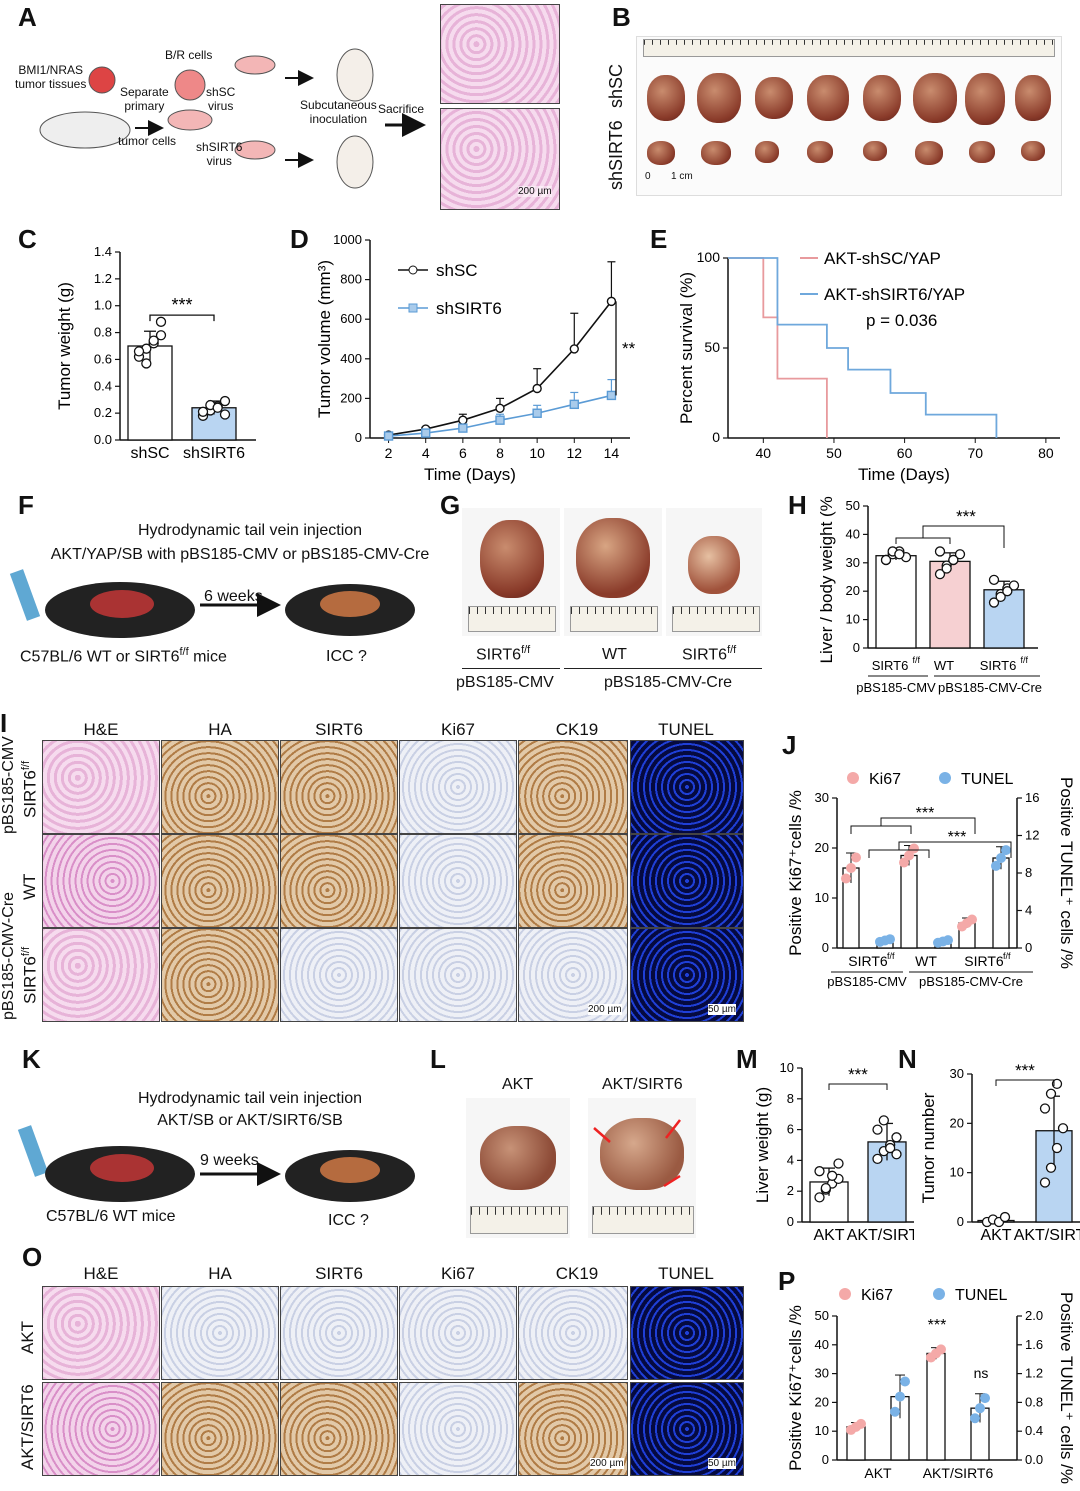 The image size is (1080, 1491). Describe the element at coordinates (905, 453) in the screenshot. I see `x-tick-label: 60` at that location.